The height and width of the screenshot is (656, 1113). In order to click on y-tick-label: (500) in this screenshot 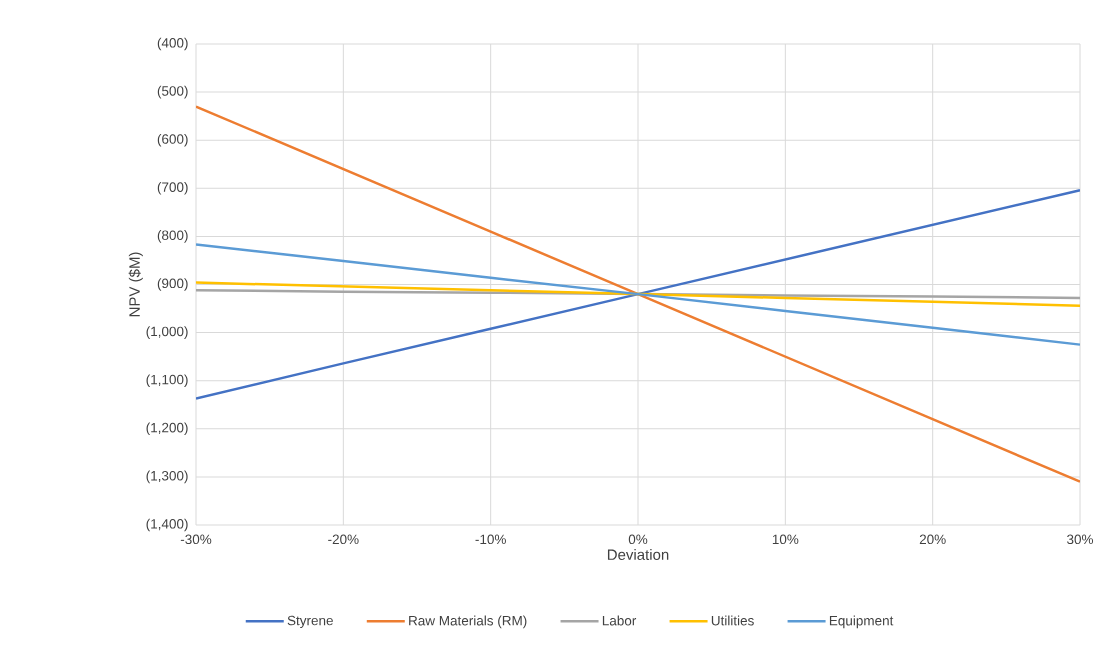, I will do `click(172, 92)`.